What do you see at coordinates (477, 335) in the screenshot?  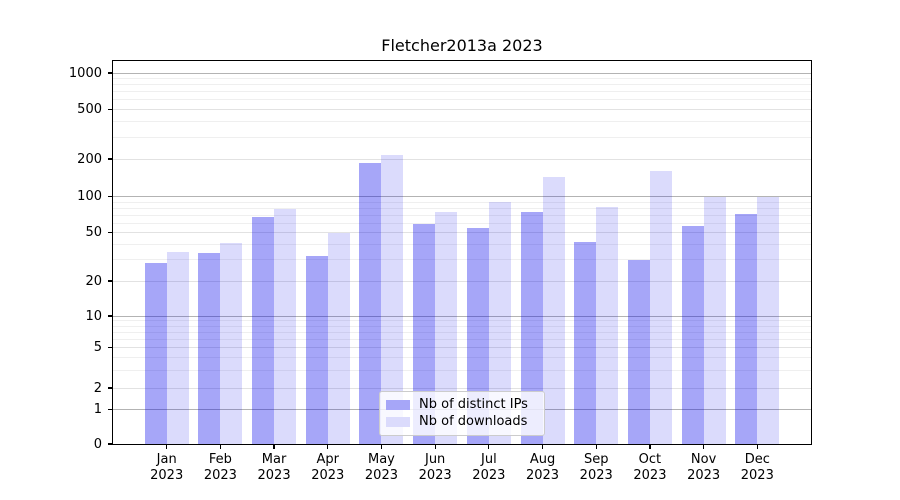 I see `bar-jul-distinct-ips` at bounding box center [477, 335].